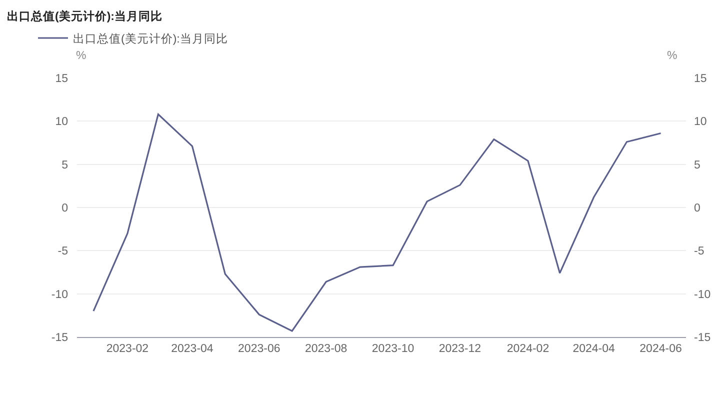  What do you see at coordinates (699, 252) in the screenshot?
I see `y2-tick-label: -5` at bounding box center [699, 252].